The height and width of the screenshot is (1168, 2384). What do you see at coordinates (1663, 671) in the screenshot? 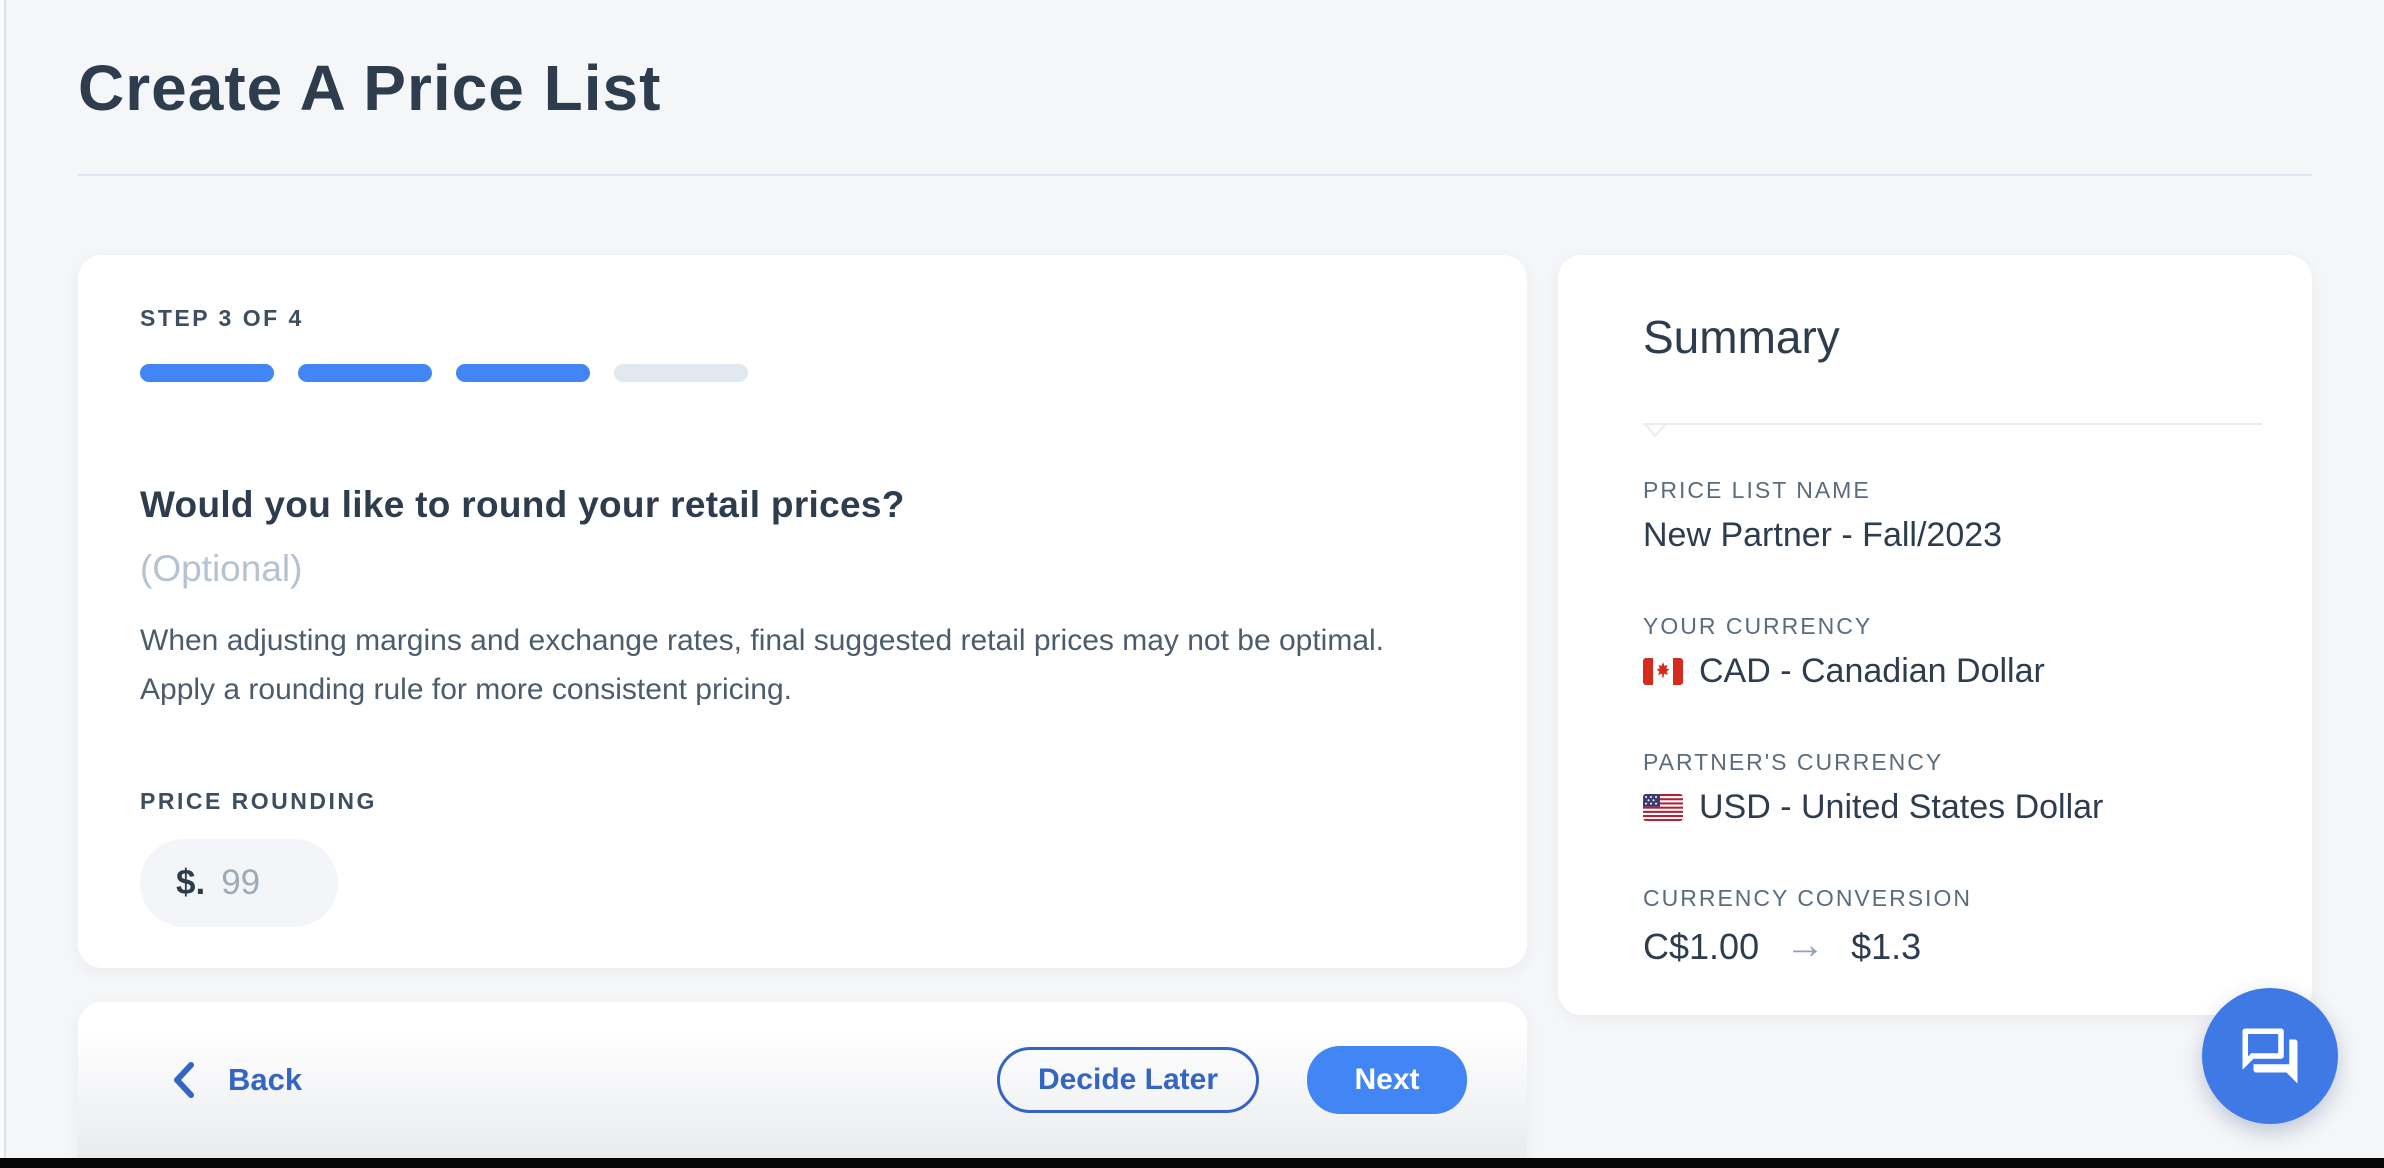
I see `canada-flag-icon` at bounding box center [1663, 671].